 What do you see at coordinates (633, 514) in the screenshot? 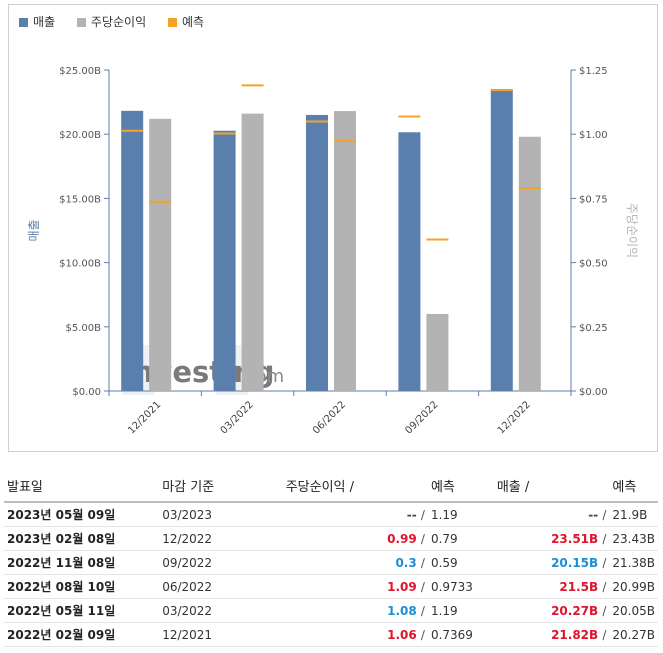
I see `row-revenue-forecast: 21.9B` at bounding box center [633, 514].